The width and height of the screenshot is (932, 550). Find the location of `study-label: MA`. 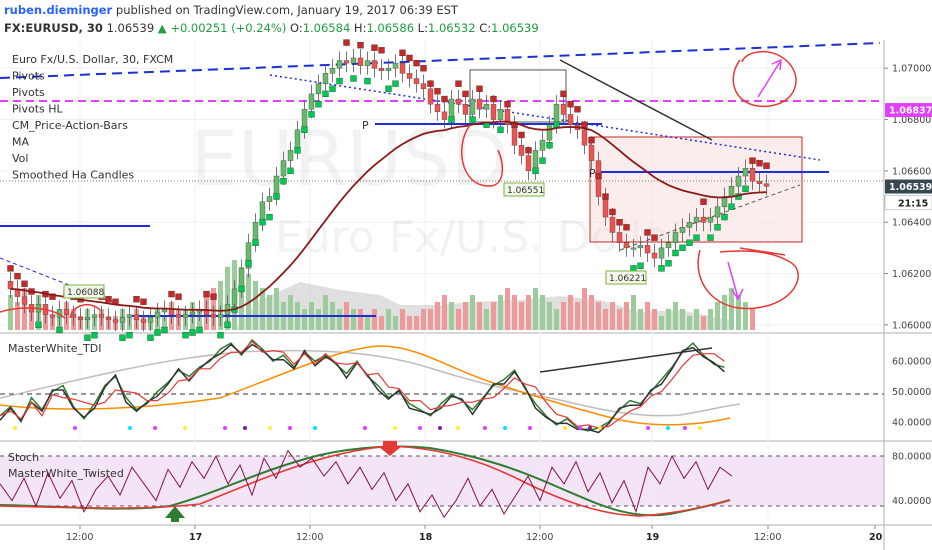

study-label: MA is located at coordinates (20, 142).